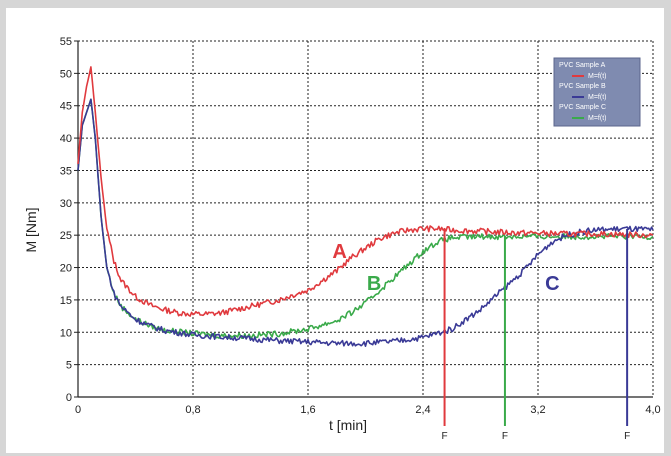 The width and height of the screenshot is (671, 456). I want to click on y-tick-label: 55, so click(66, 42).